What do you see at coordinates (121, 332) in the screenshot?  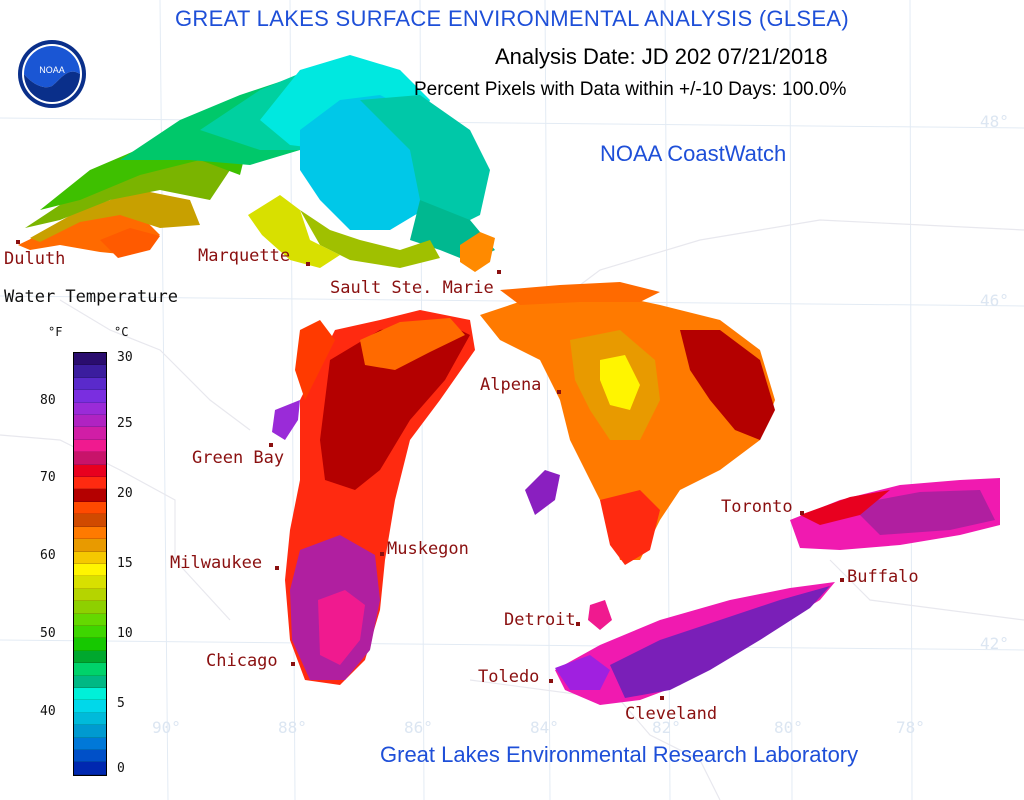 I see `legend-unit-c: °C` at bounding box center [121, 332].